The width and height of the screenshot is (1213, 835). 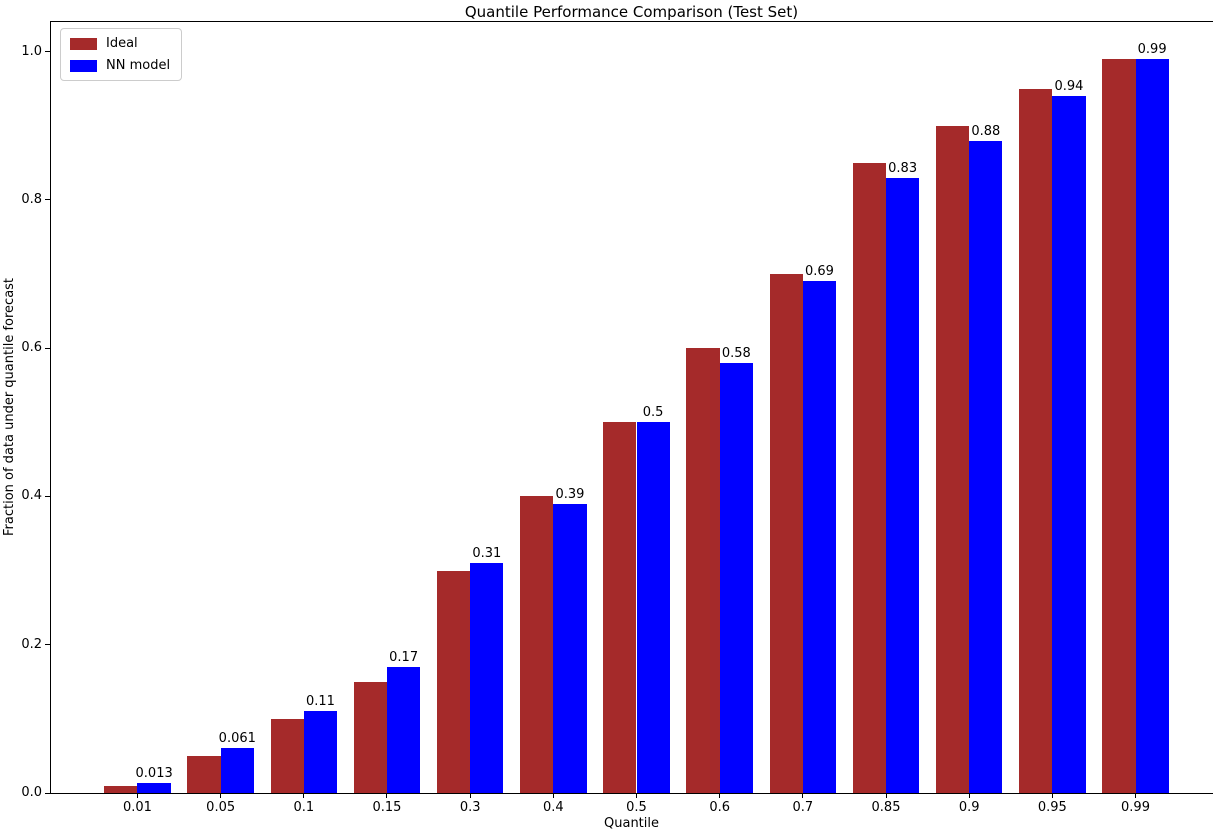 I want to click on legend-label-ideal: Ideal, so click(x=122, y=43).